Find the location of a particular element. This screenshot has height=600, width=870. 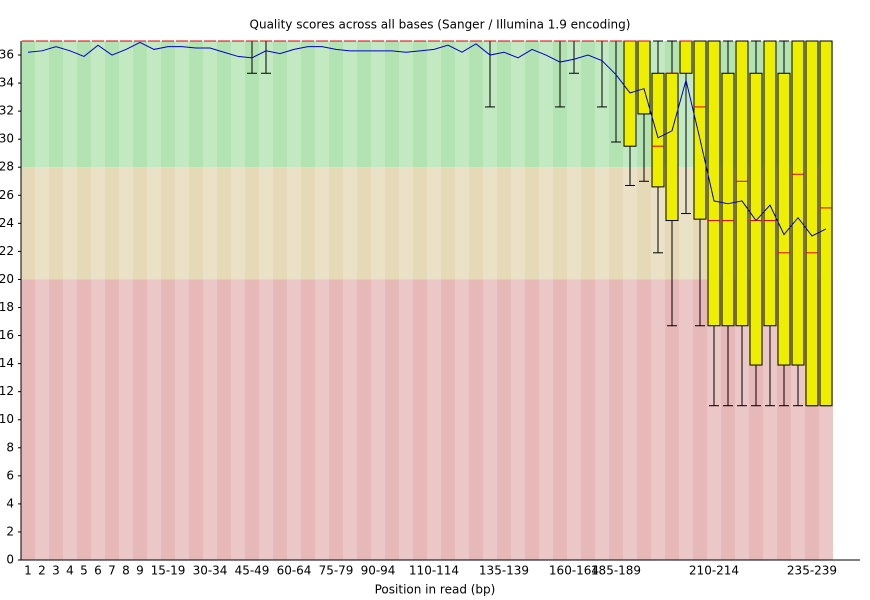

y-tick-label: 0 is located at coordinates (10, 560).